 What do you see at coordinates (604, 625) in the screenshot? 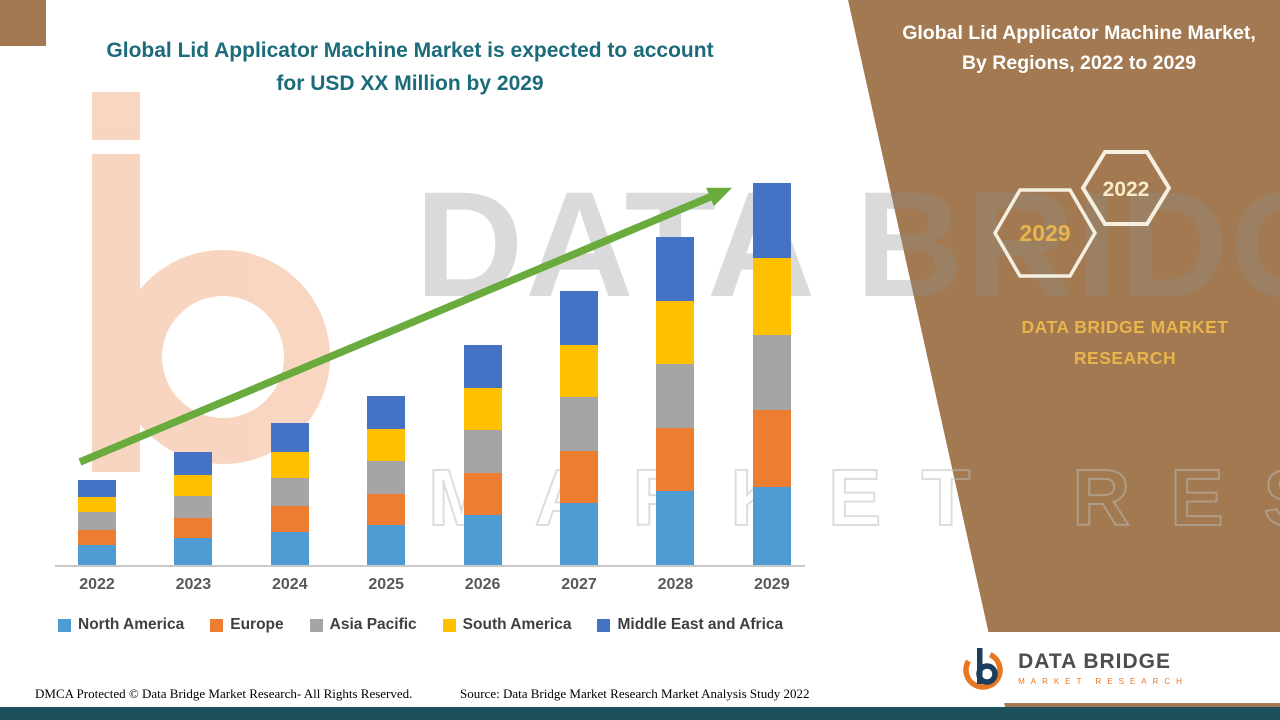
I see `legend-swatch-middle-east-and-africa` at bounding box center [604, 625].